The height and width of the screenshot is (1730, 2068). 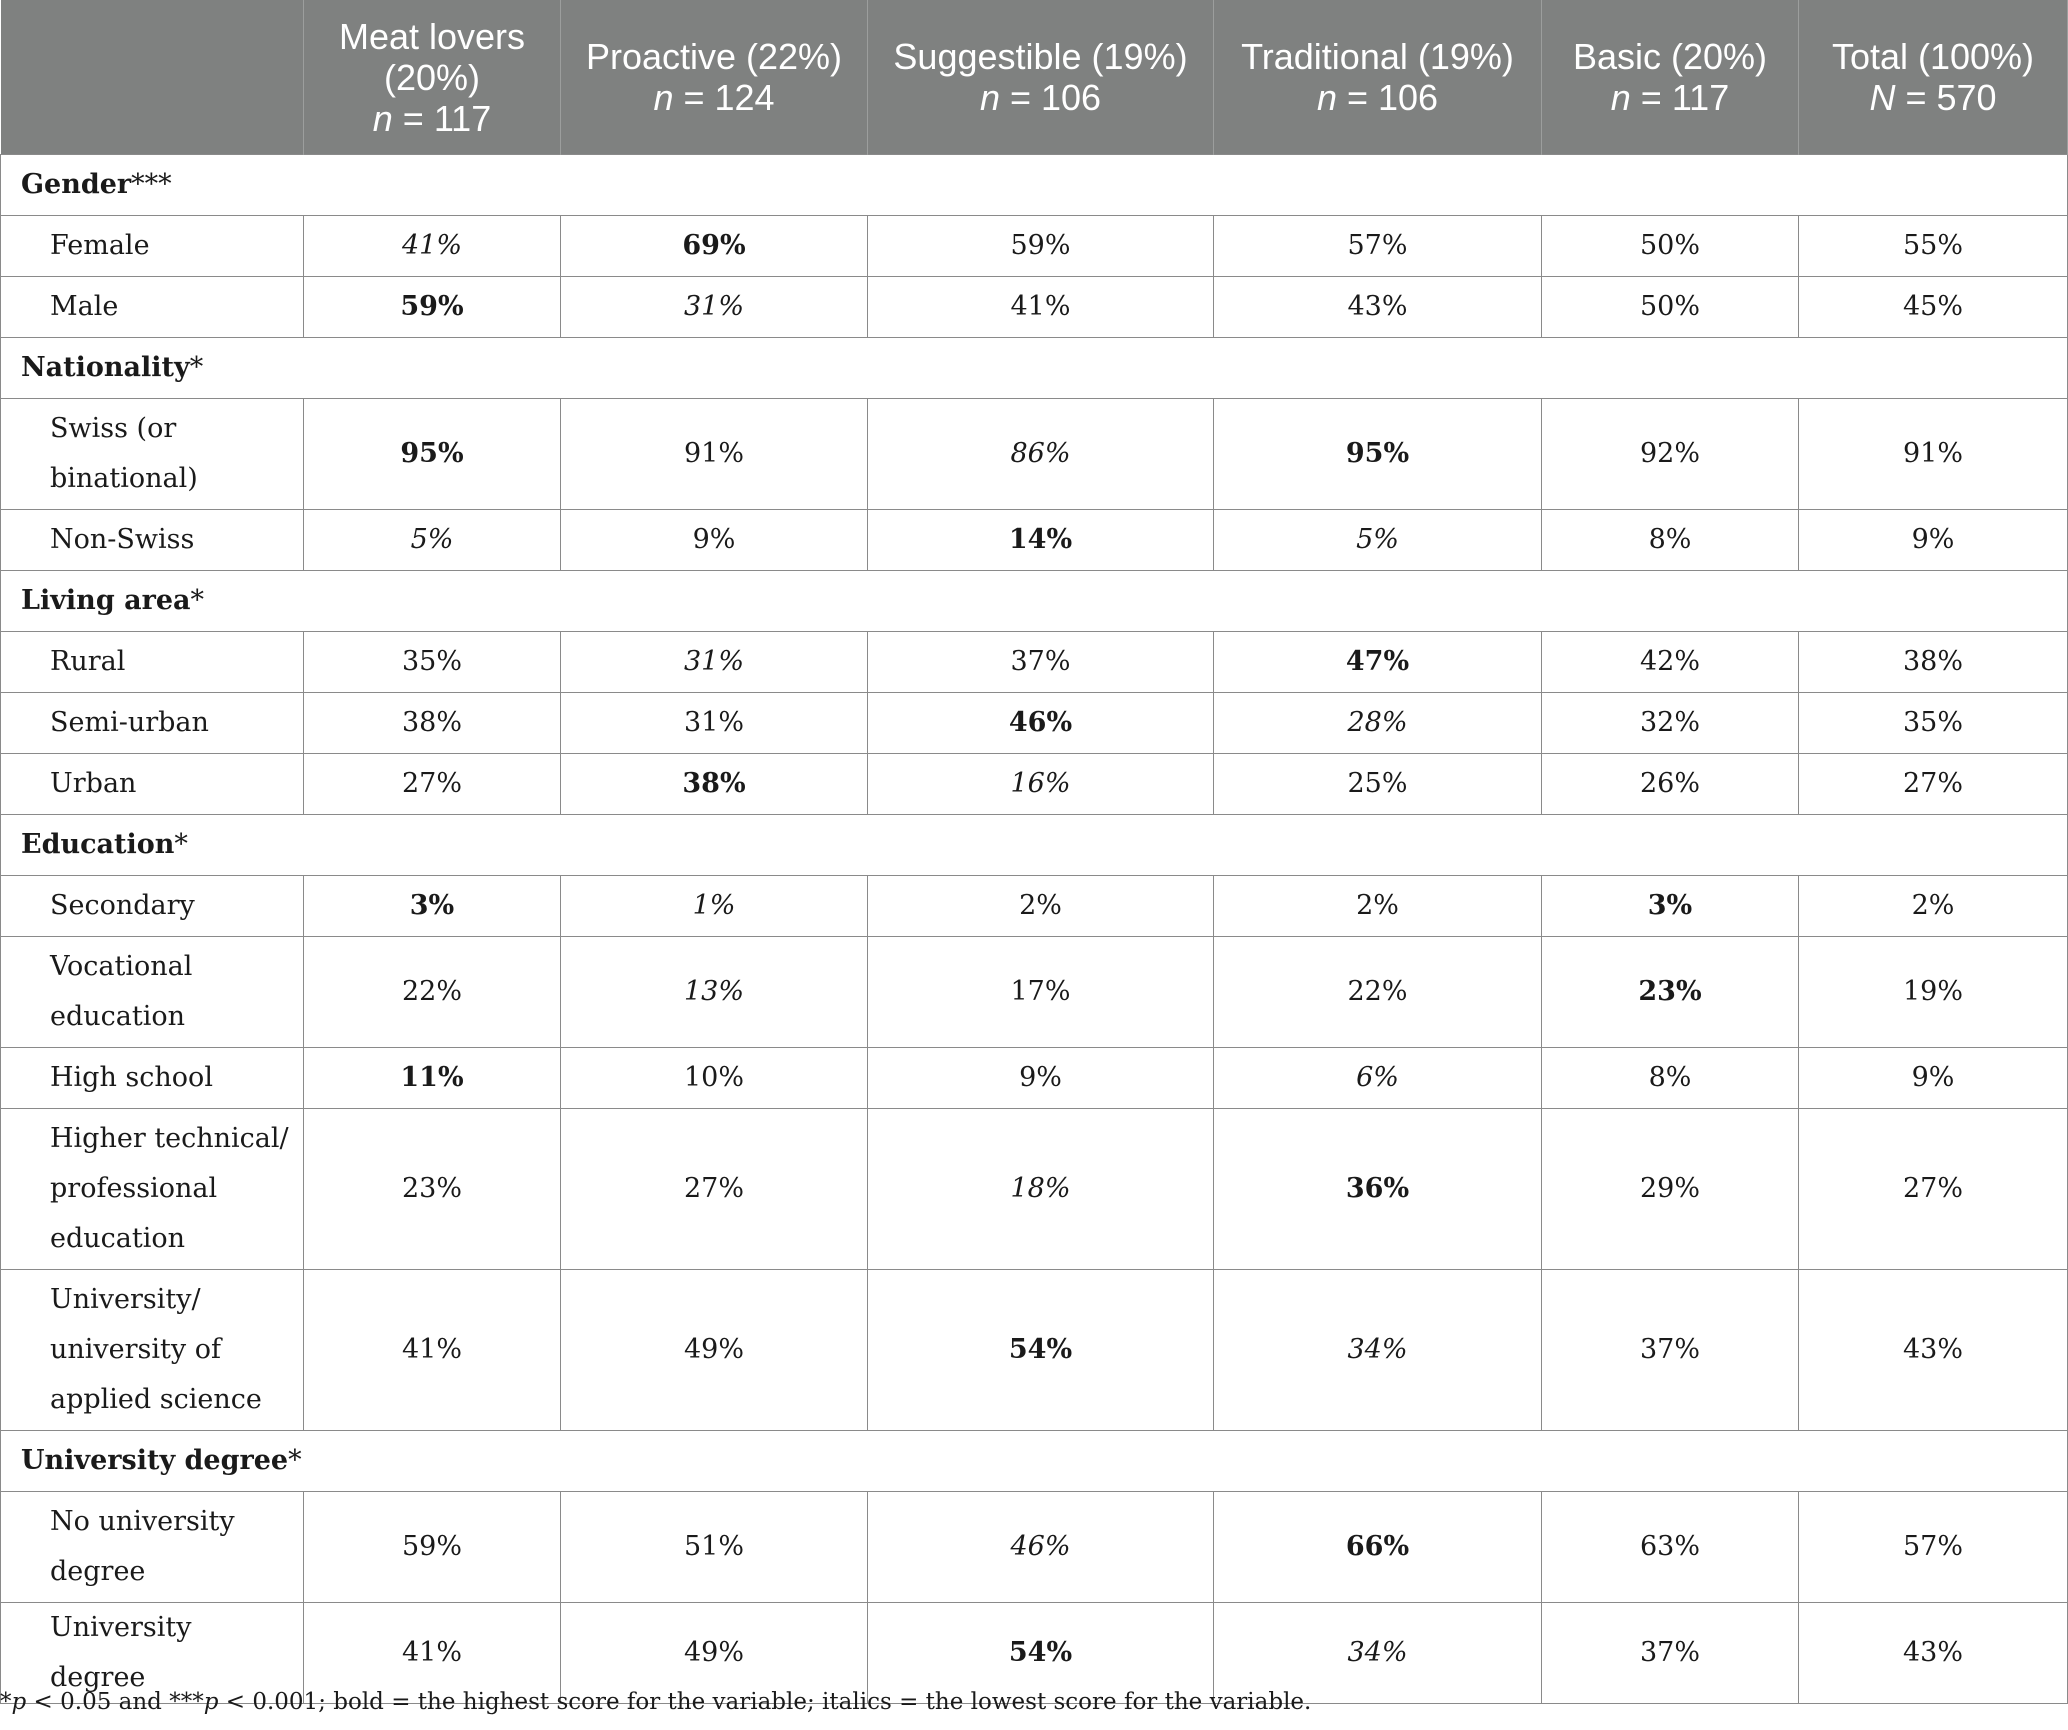 What do you see at coordinates (131, 1077) in the screenshot?
I see `row-label-line: High school` at bounding box center [131, 1077].